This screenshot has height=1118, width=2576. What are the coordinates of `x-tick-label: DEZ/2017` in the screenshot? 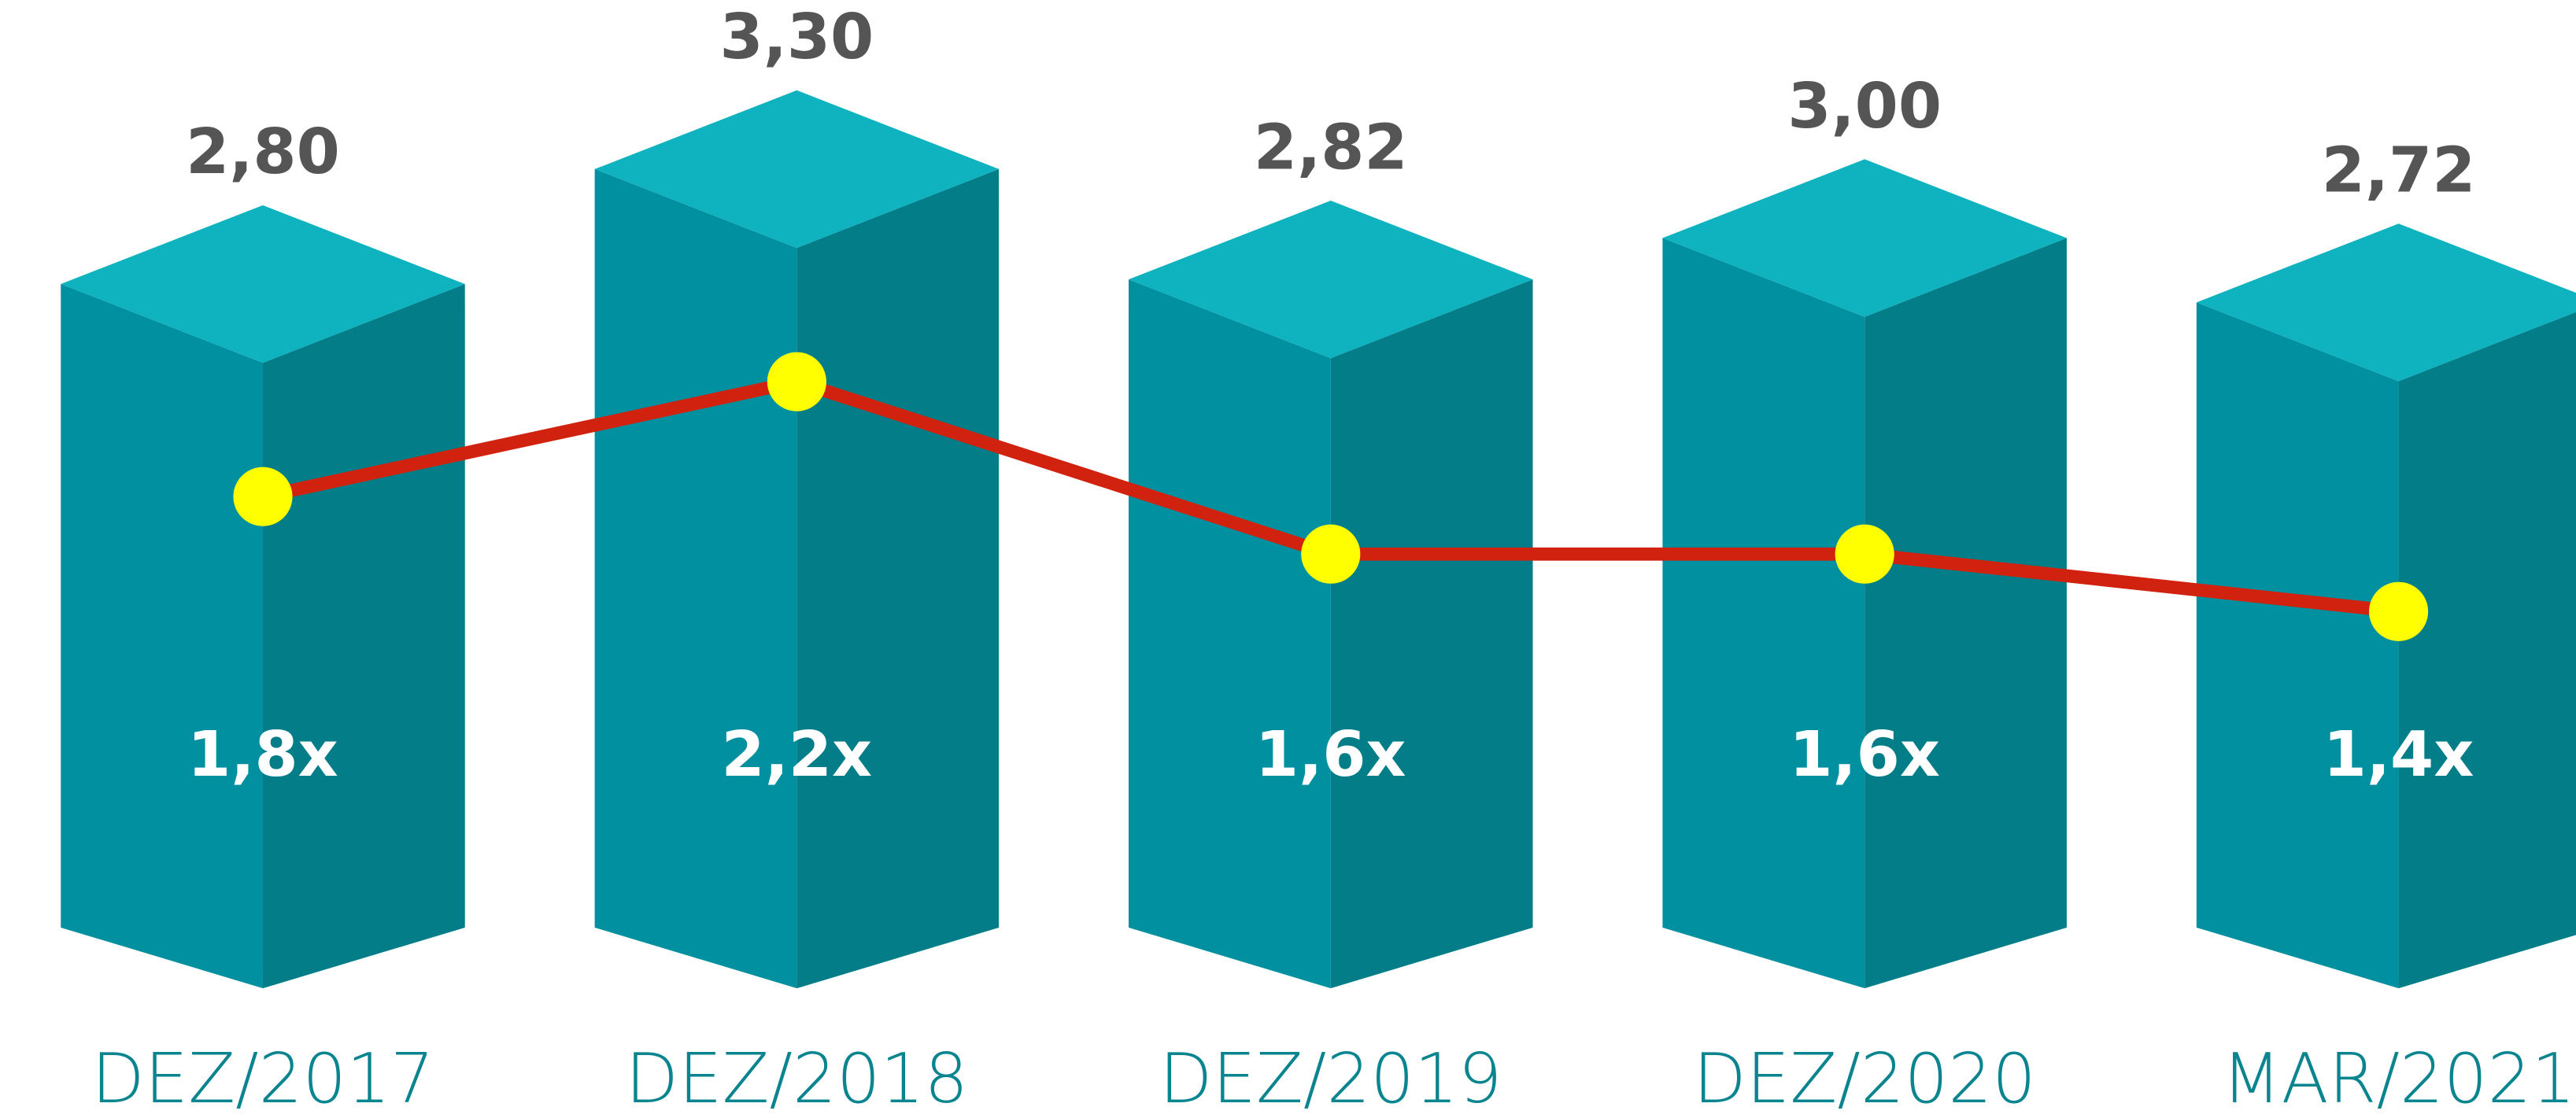 It's located at (262, 1079).